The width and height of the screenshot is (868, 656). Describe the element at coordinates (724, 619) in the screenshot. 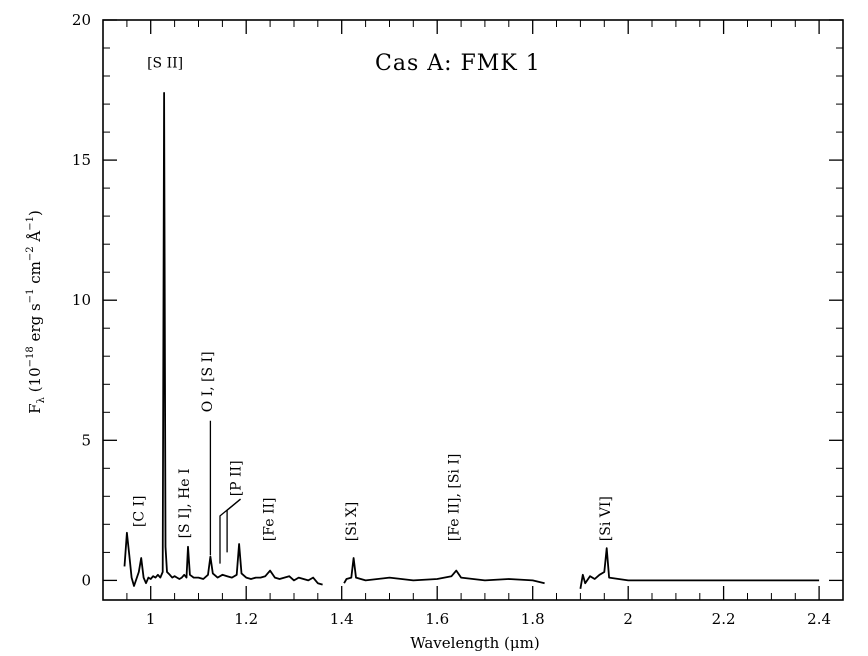

I see `x-tick-label: 2.2` at that location.